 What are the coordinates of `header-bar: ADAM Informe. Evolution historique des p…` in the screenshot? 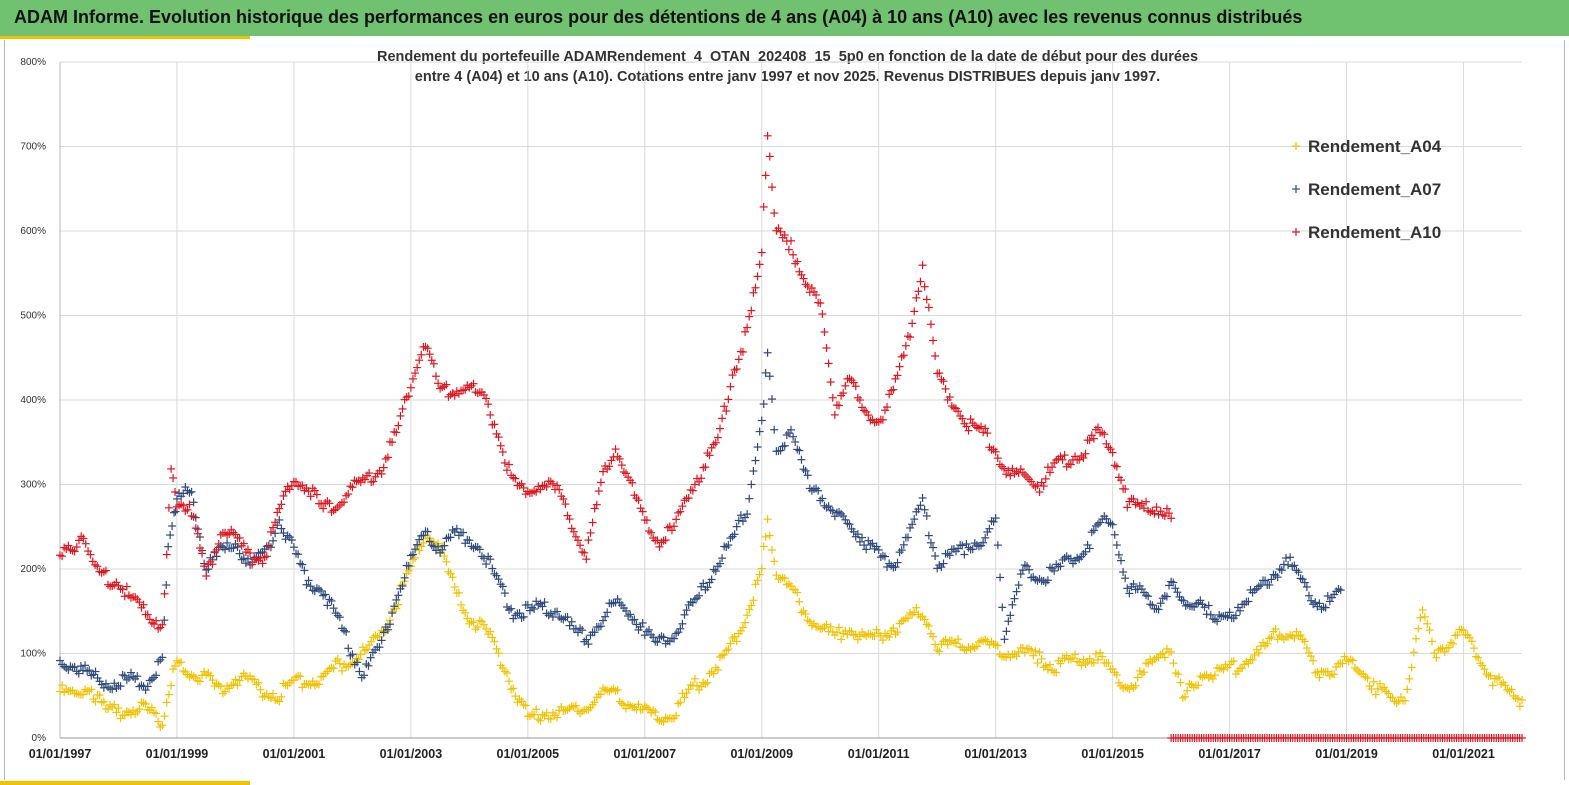 It's located at (784, 18).